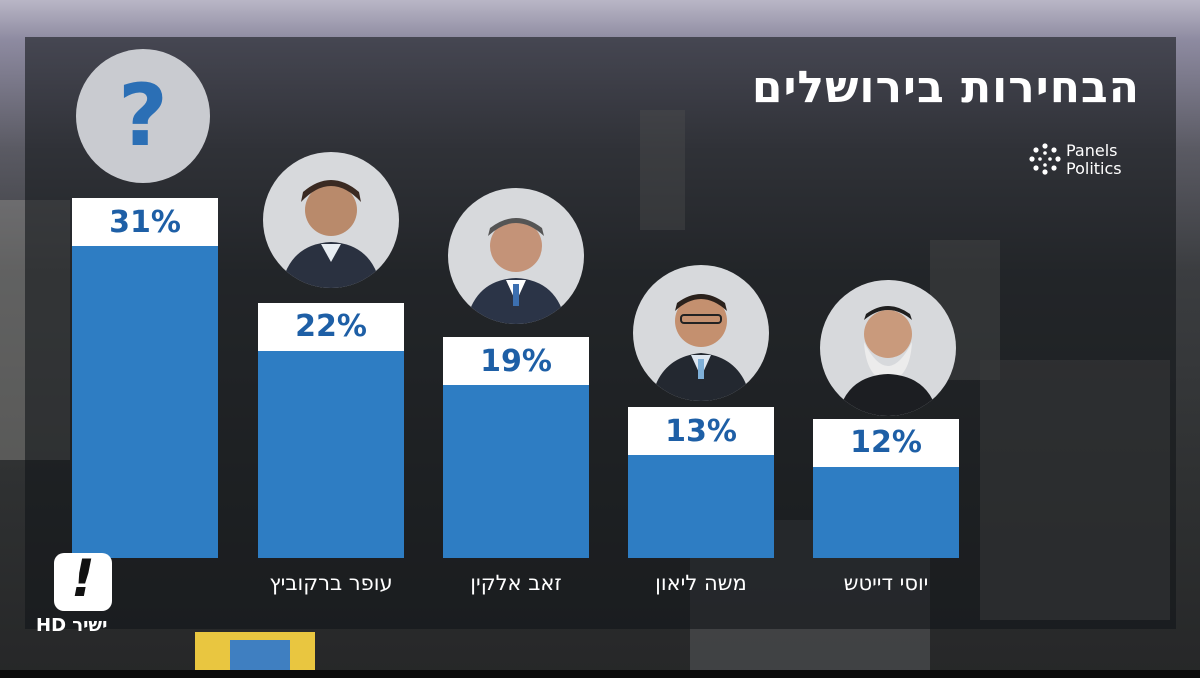 The image size is (1200, 678). Describe the element at coordinates (143, 116) in the screenshot. I see `unknown-candidate-icon: ?` at that location.